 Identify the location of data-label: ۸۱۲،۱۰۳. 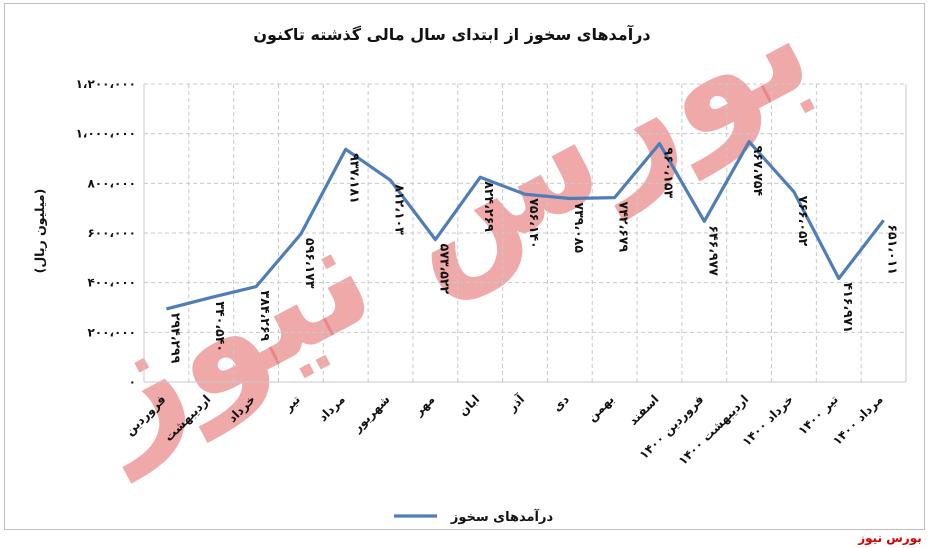
(400, 209).